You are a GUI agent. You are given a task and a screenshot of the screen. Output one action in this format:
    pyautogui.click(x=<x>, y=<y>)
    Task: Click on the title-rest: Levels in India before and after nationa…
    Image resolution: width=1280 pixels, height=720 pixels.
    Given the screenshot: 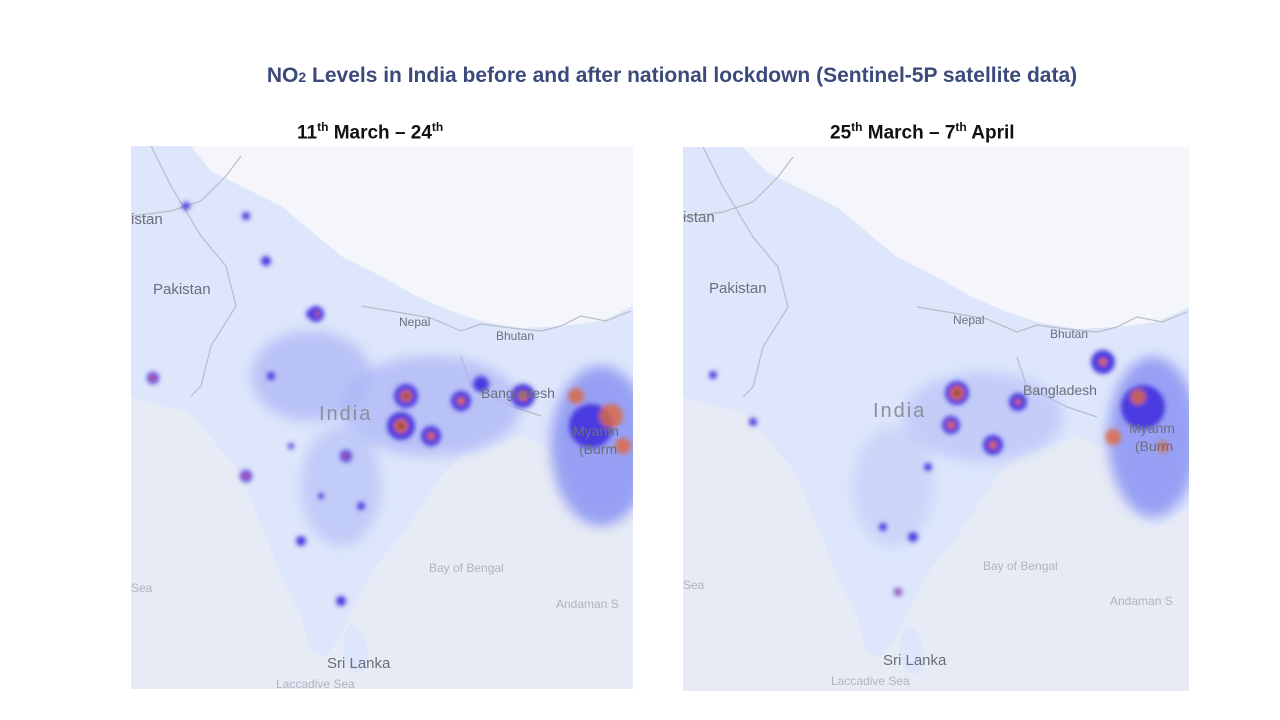 What is the action you would take?
    pyautogui.click(x=692, y=75)
    